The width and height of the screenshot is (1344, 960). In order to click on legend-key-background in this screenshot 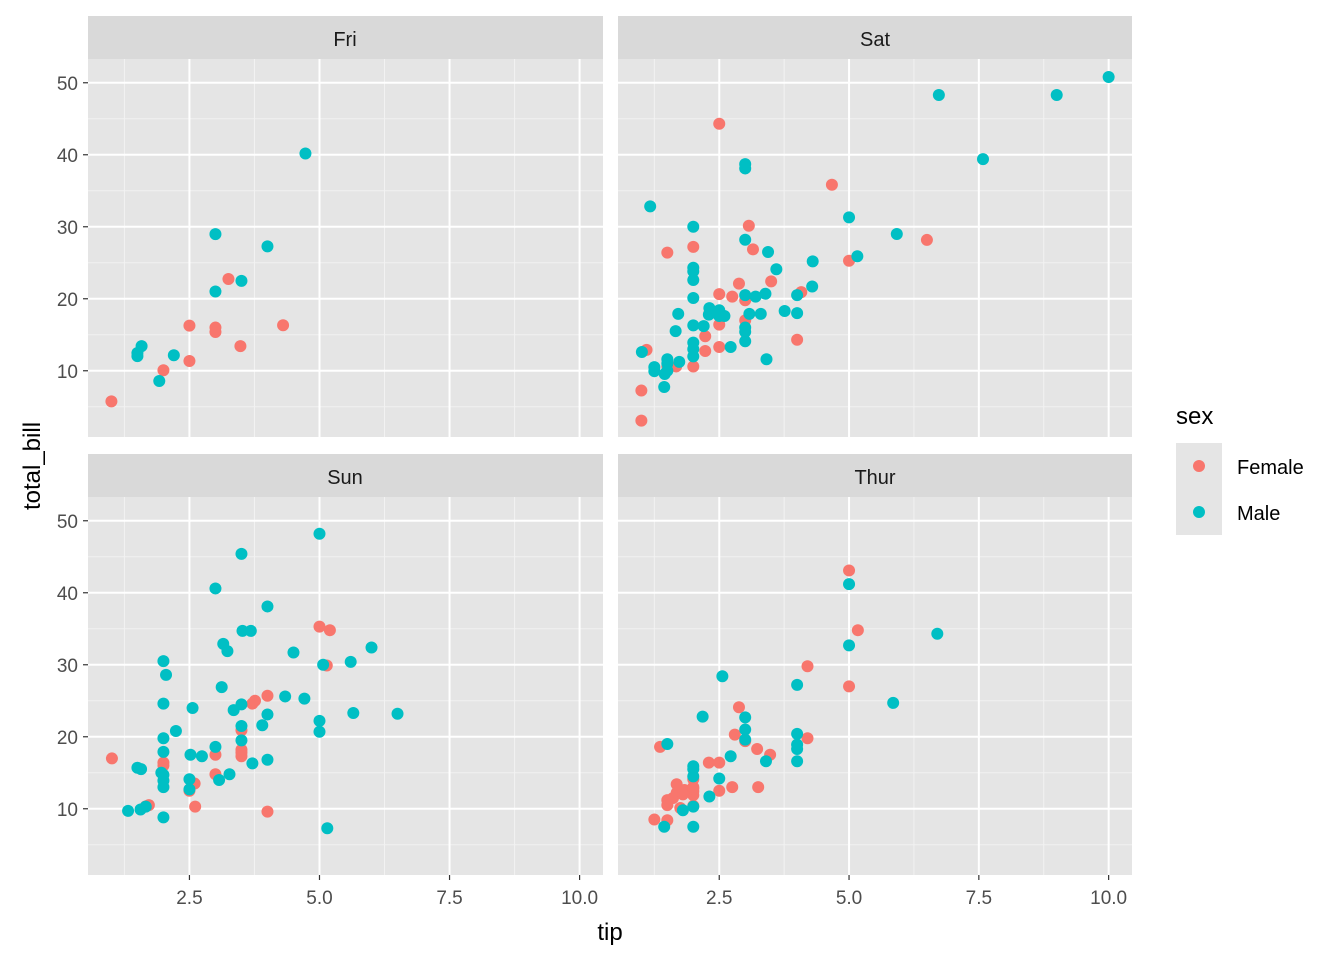, I will do `click(1199, 489)`.